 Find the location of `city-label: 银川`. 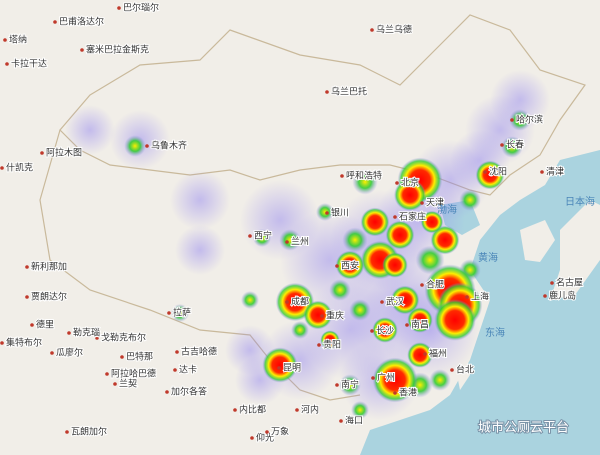

city-label: 银川 is located at coordinates (340, 213).